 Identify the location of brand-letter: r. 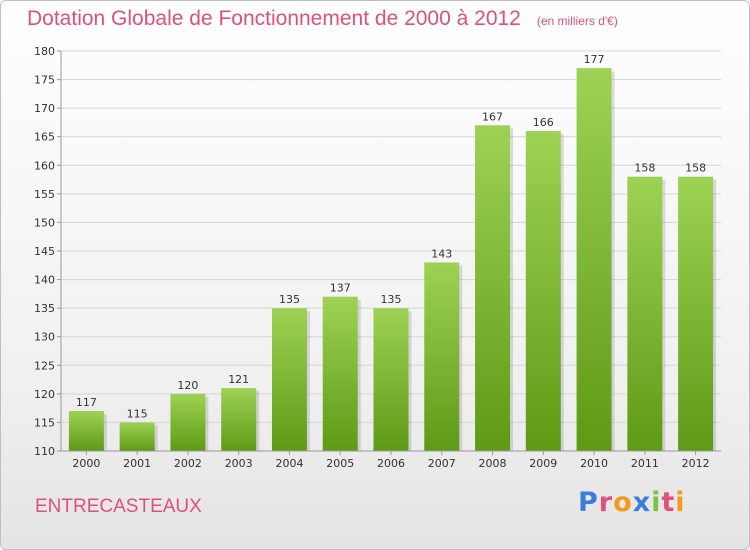
(606, 502).